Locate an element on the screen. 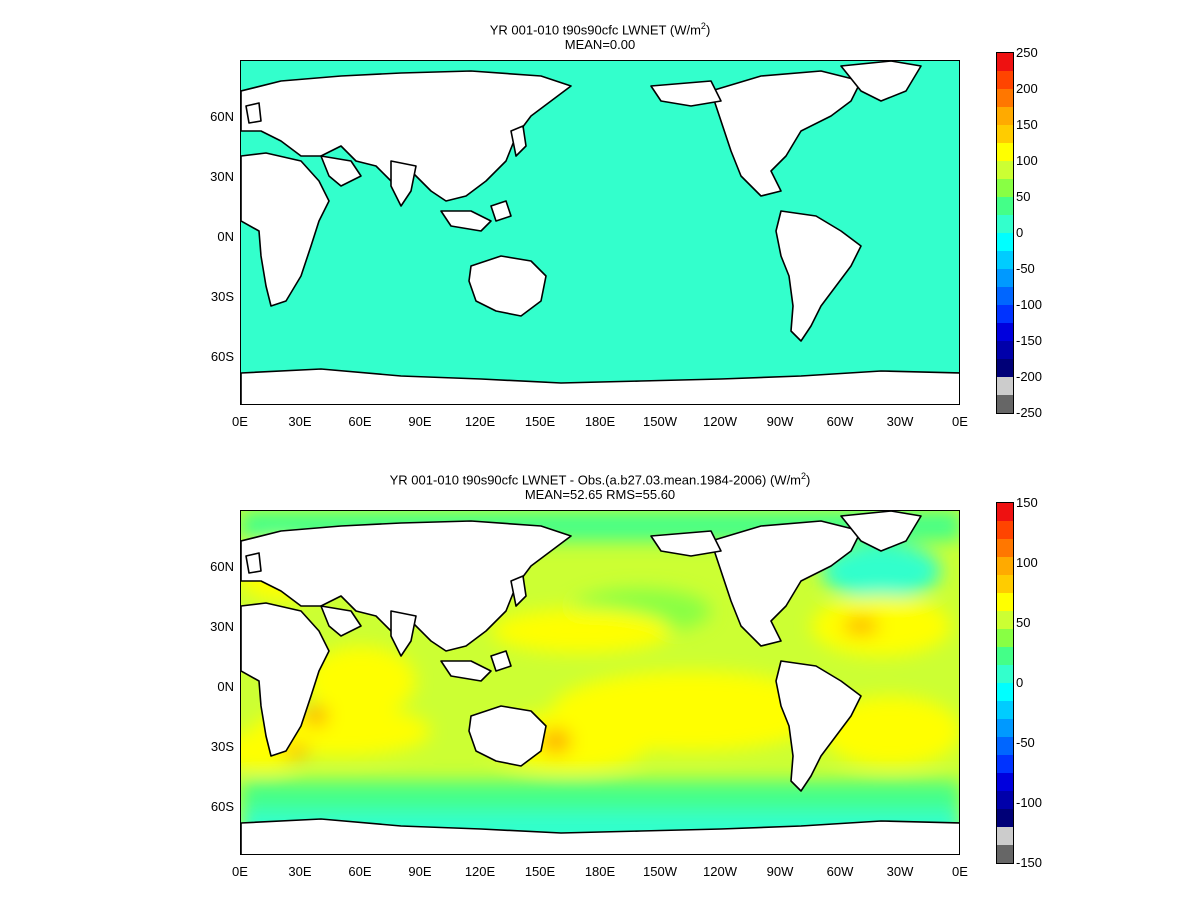 The image size is (1200, 900). x-tick-label: 30E is located at coordinates (300, 421).